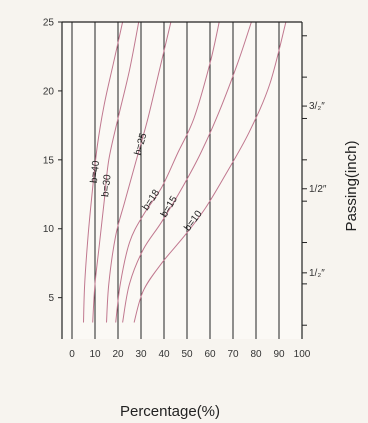 Image resolution: width=368 pixels, height=423 pixels. I want to click on x-tick-label: 20, so click(118, 354).